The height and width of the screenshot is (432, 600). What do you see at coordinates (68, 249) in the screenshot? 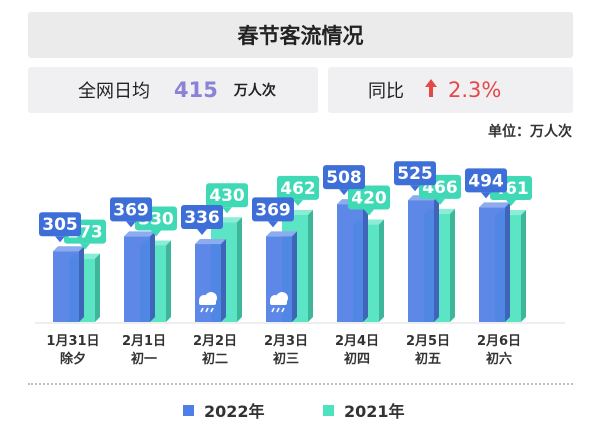
I see `bar-2022-0-top` at bounding box center [68, 249].